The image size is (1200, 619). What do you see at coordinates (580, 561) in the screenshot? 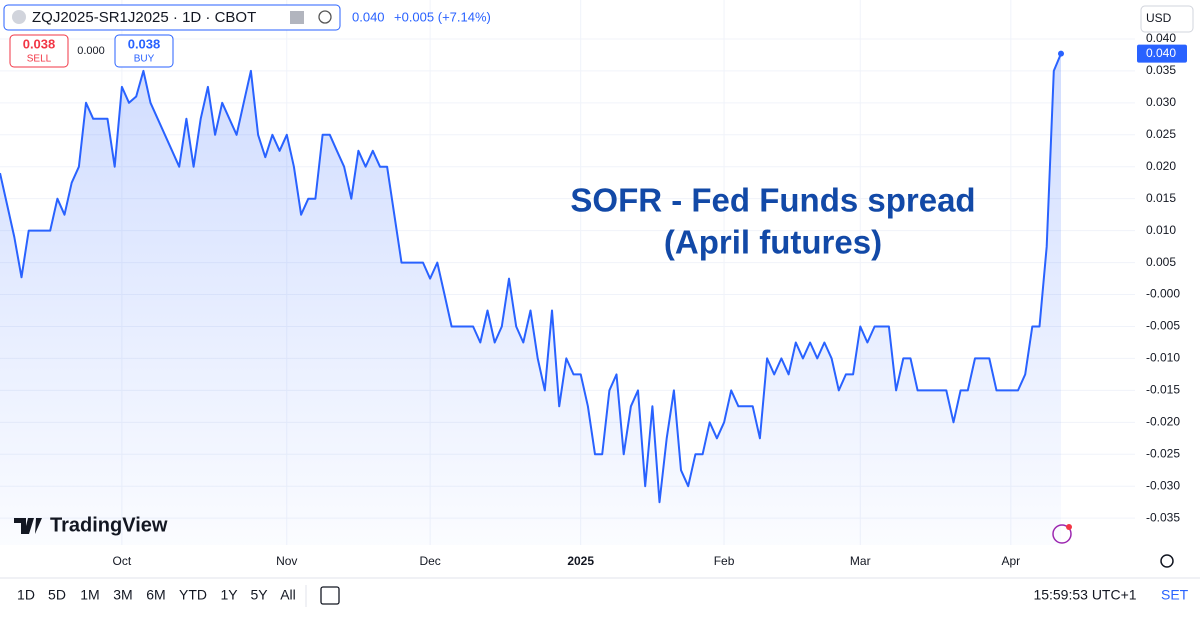
I see `x-tick-label: 2025` at bounding box center [580, 561].